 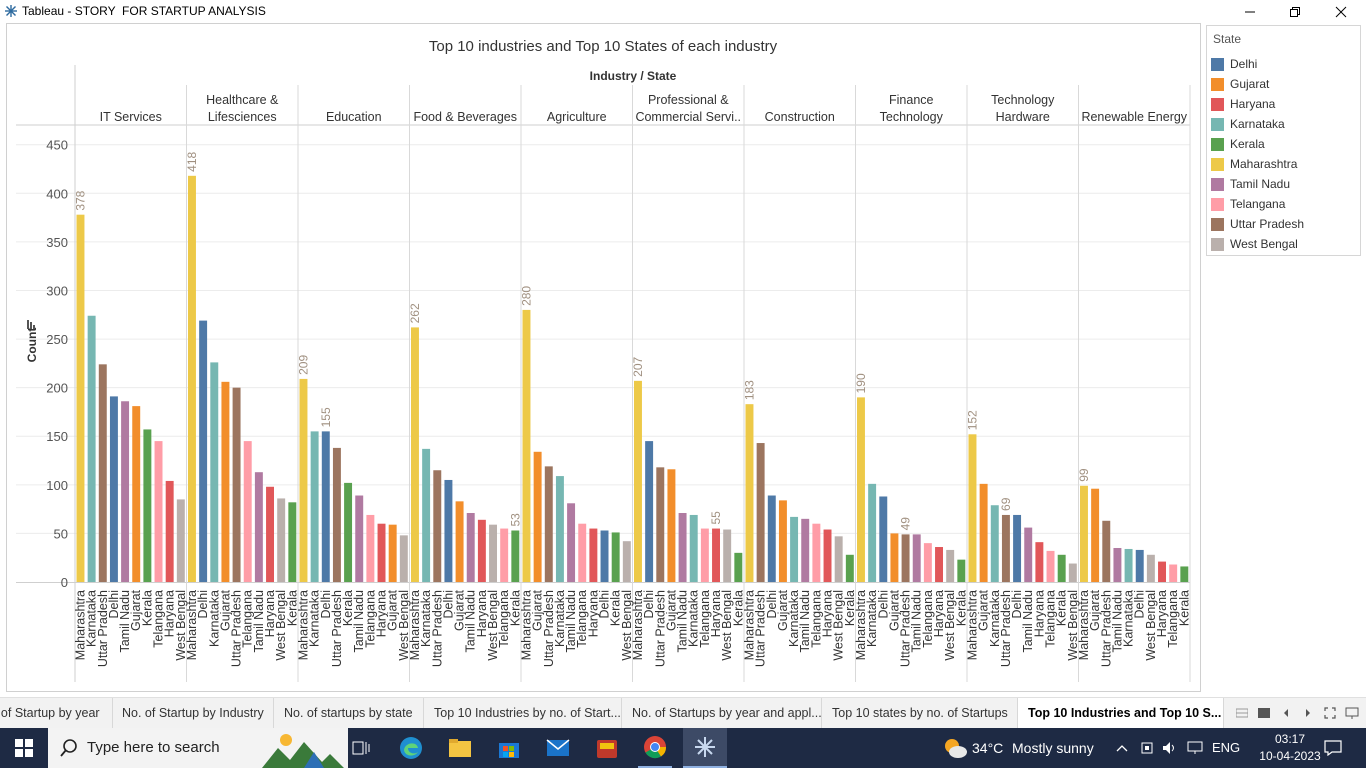 I want to click on industry-header: Construction, so click(x=800, y=117).